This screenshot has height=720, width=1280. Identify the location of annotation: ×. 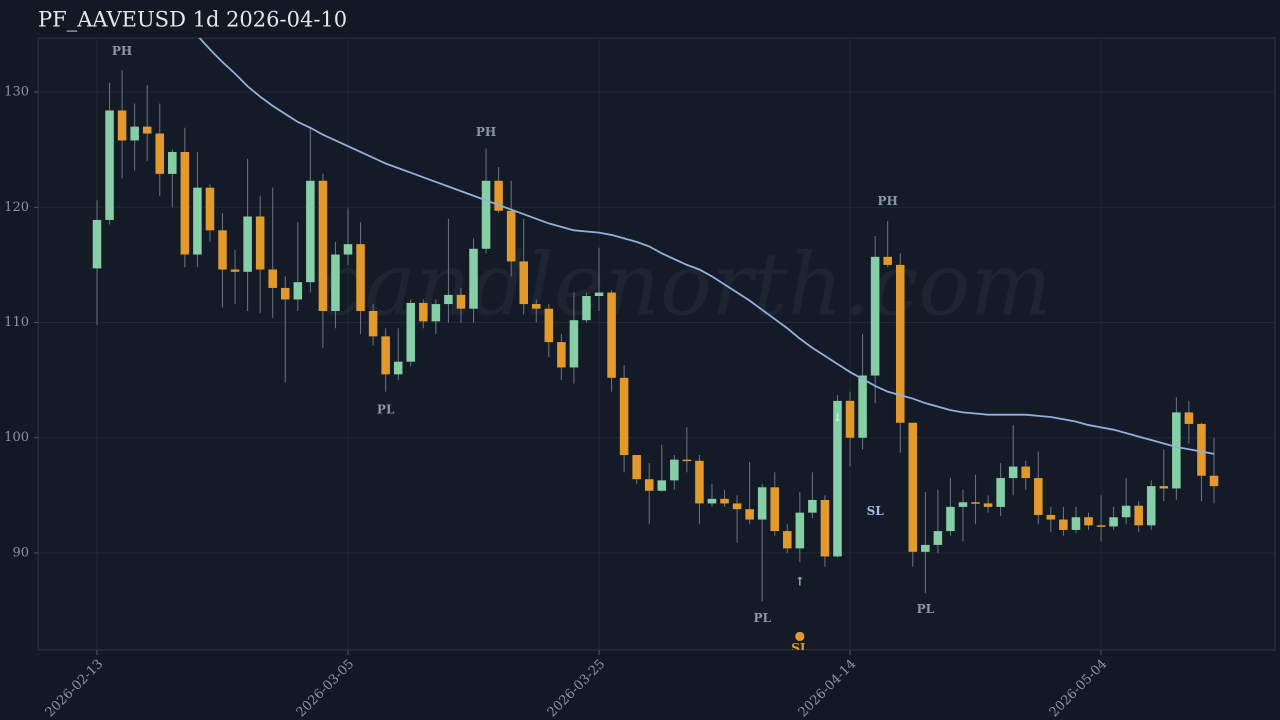
(913, 511).